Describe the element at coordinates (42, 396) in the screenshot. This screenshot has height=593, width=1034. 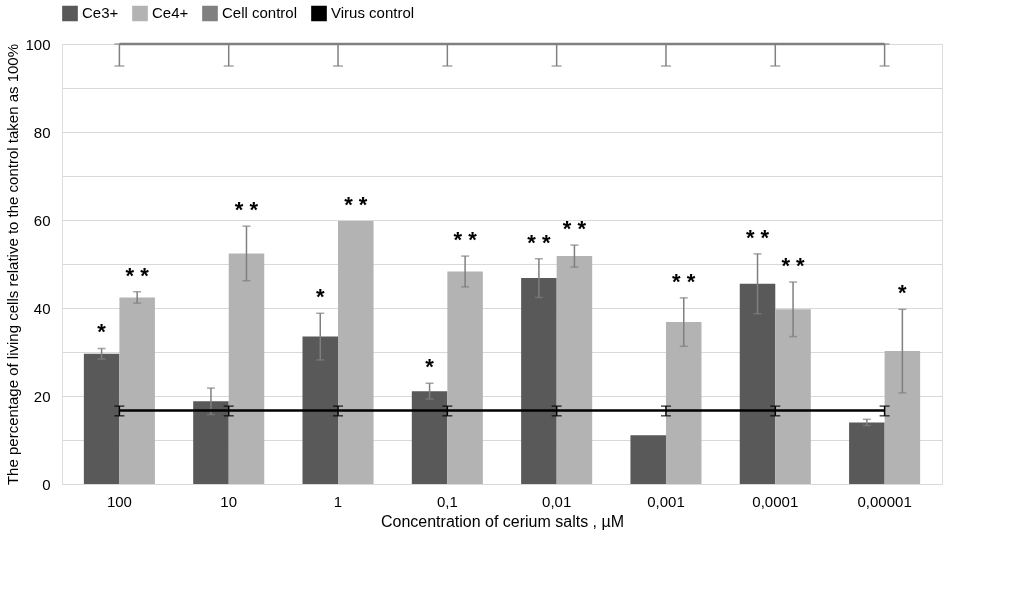
I see `y-tick-label: 20` at that location.